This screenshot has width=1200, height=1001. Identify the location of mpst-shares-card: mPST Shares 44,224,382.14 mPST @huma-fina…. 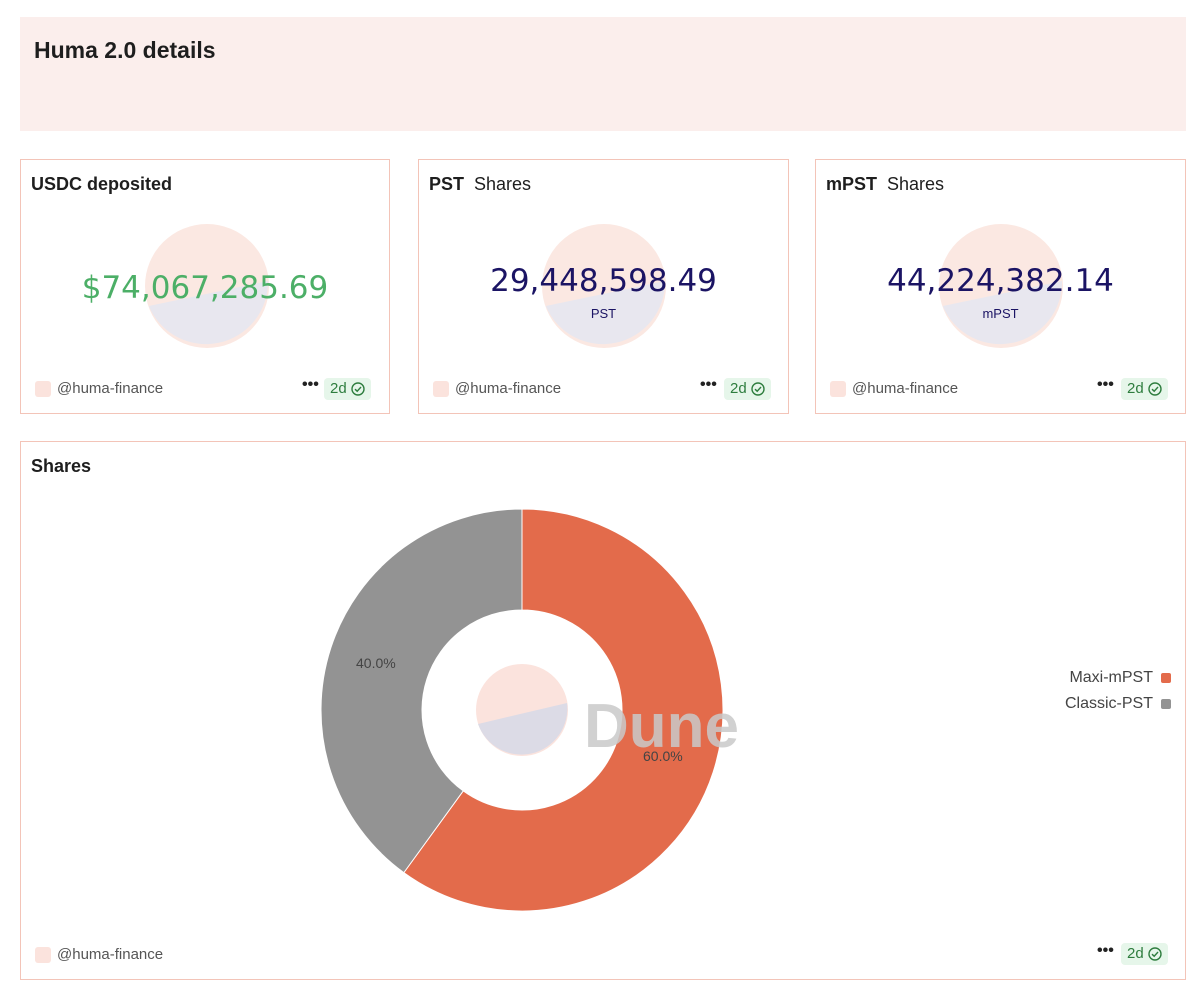
(1000, 286).